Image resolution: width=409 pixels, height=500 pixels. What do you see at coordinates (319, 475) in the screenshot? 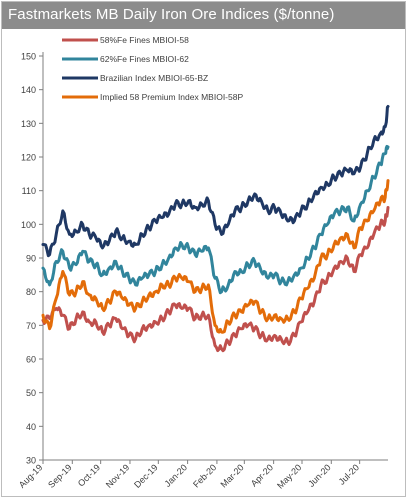
I see `x-tick-label: Jun-20` at bounding box center [319, 475].